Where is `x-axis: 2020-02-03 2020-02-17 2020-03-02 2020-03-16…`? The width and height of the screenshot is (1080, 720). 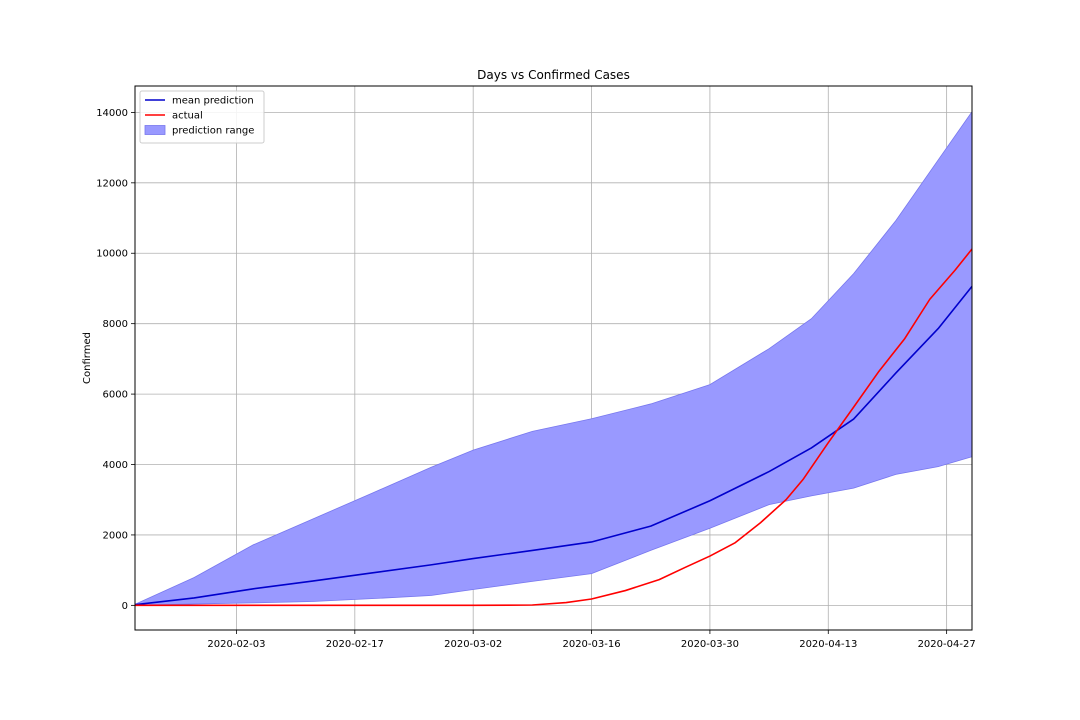 x-axis: 2020-02-03 2020-02-17 2020-03-02 2020-03-16… is located at coordinates (591, 640).